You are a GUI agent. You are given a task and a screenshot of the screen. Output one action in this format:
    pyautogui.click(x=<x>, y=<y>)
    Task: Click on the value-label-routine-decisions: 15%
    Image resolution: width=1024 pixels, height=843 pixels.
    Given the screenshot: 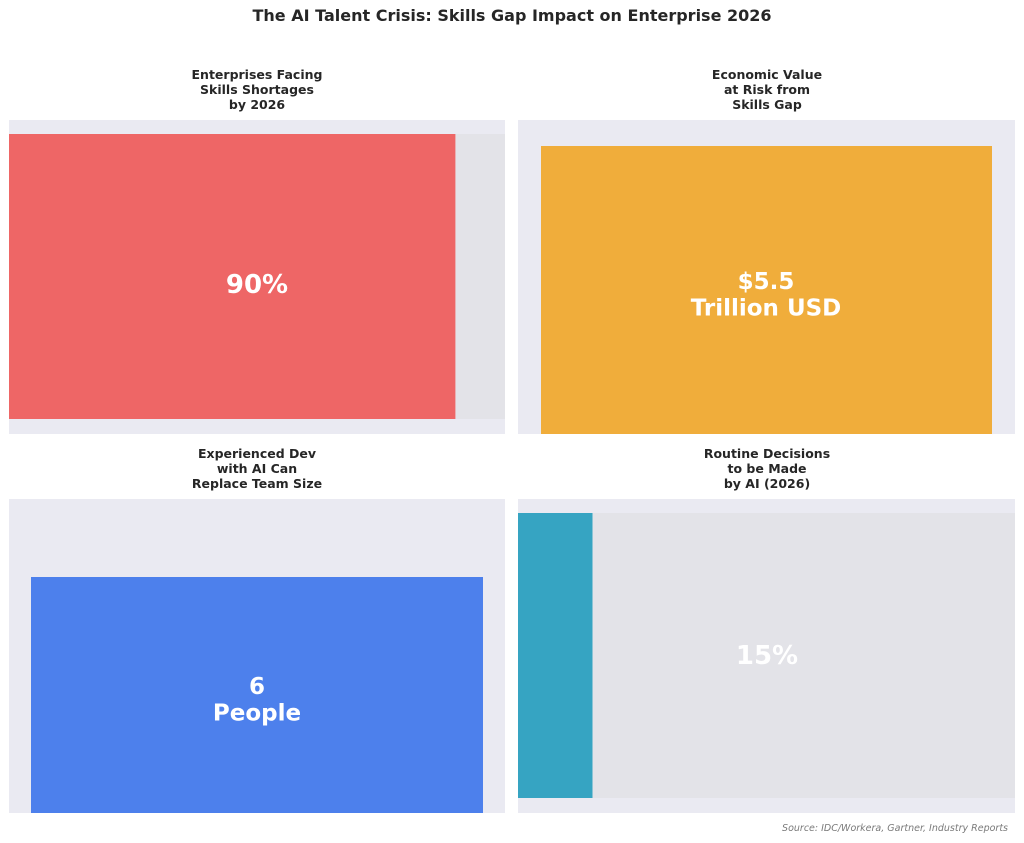 What is the action you would take?
    pyautogui.click(x=767, y=656)
    